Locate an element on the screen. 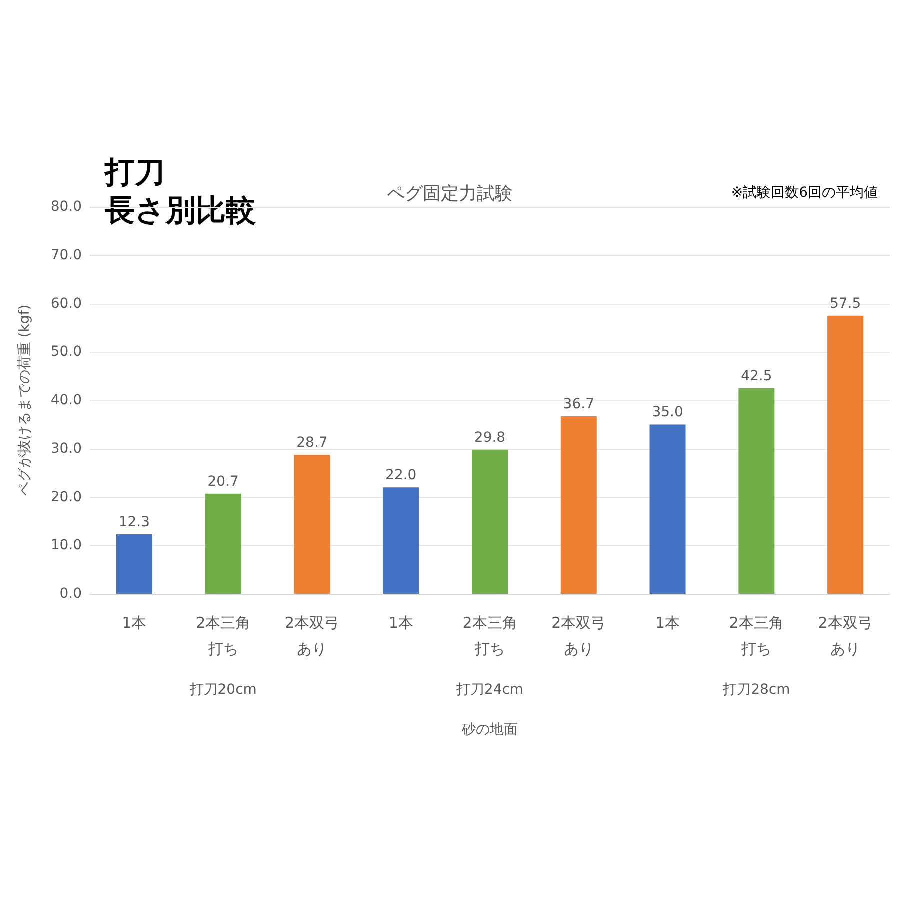 This screenshot has width=900, height=900. y-tick-label: 50.0 is located at coordinates (66, 352).